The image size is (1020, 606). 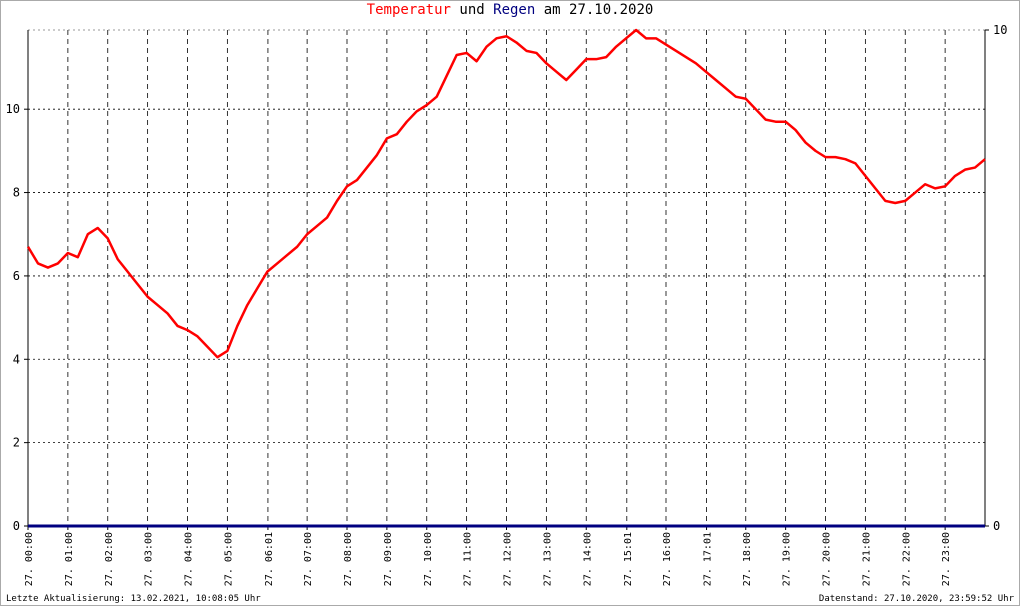 What do you see at coordinates (468, 559) in the screenshot?
I see `x-tick-label: 27. 11:00` at bounding box center [468, 559].